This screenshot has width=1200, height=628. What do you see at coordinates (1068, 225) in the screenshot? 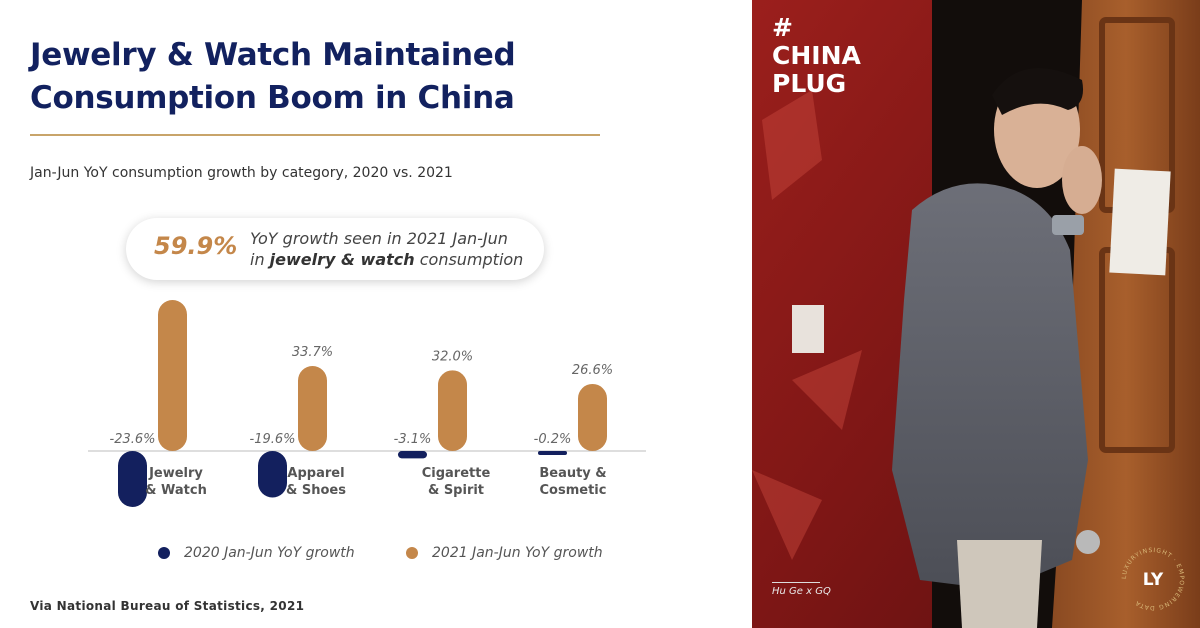
I see `wristwatch` at bounding box center [1068, 225].